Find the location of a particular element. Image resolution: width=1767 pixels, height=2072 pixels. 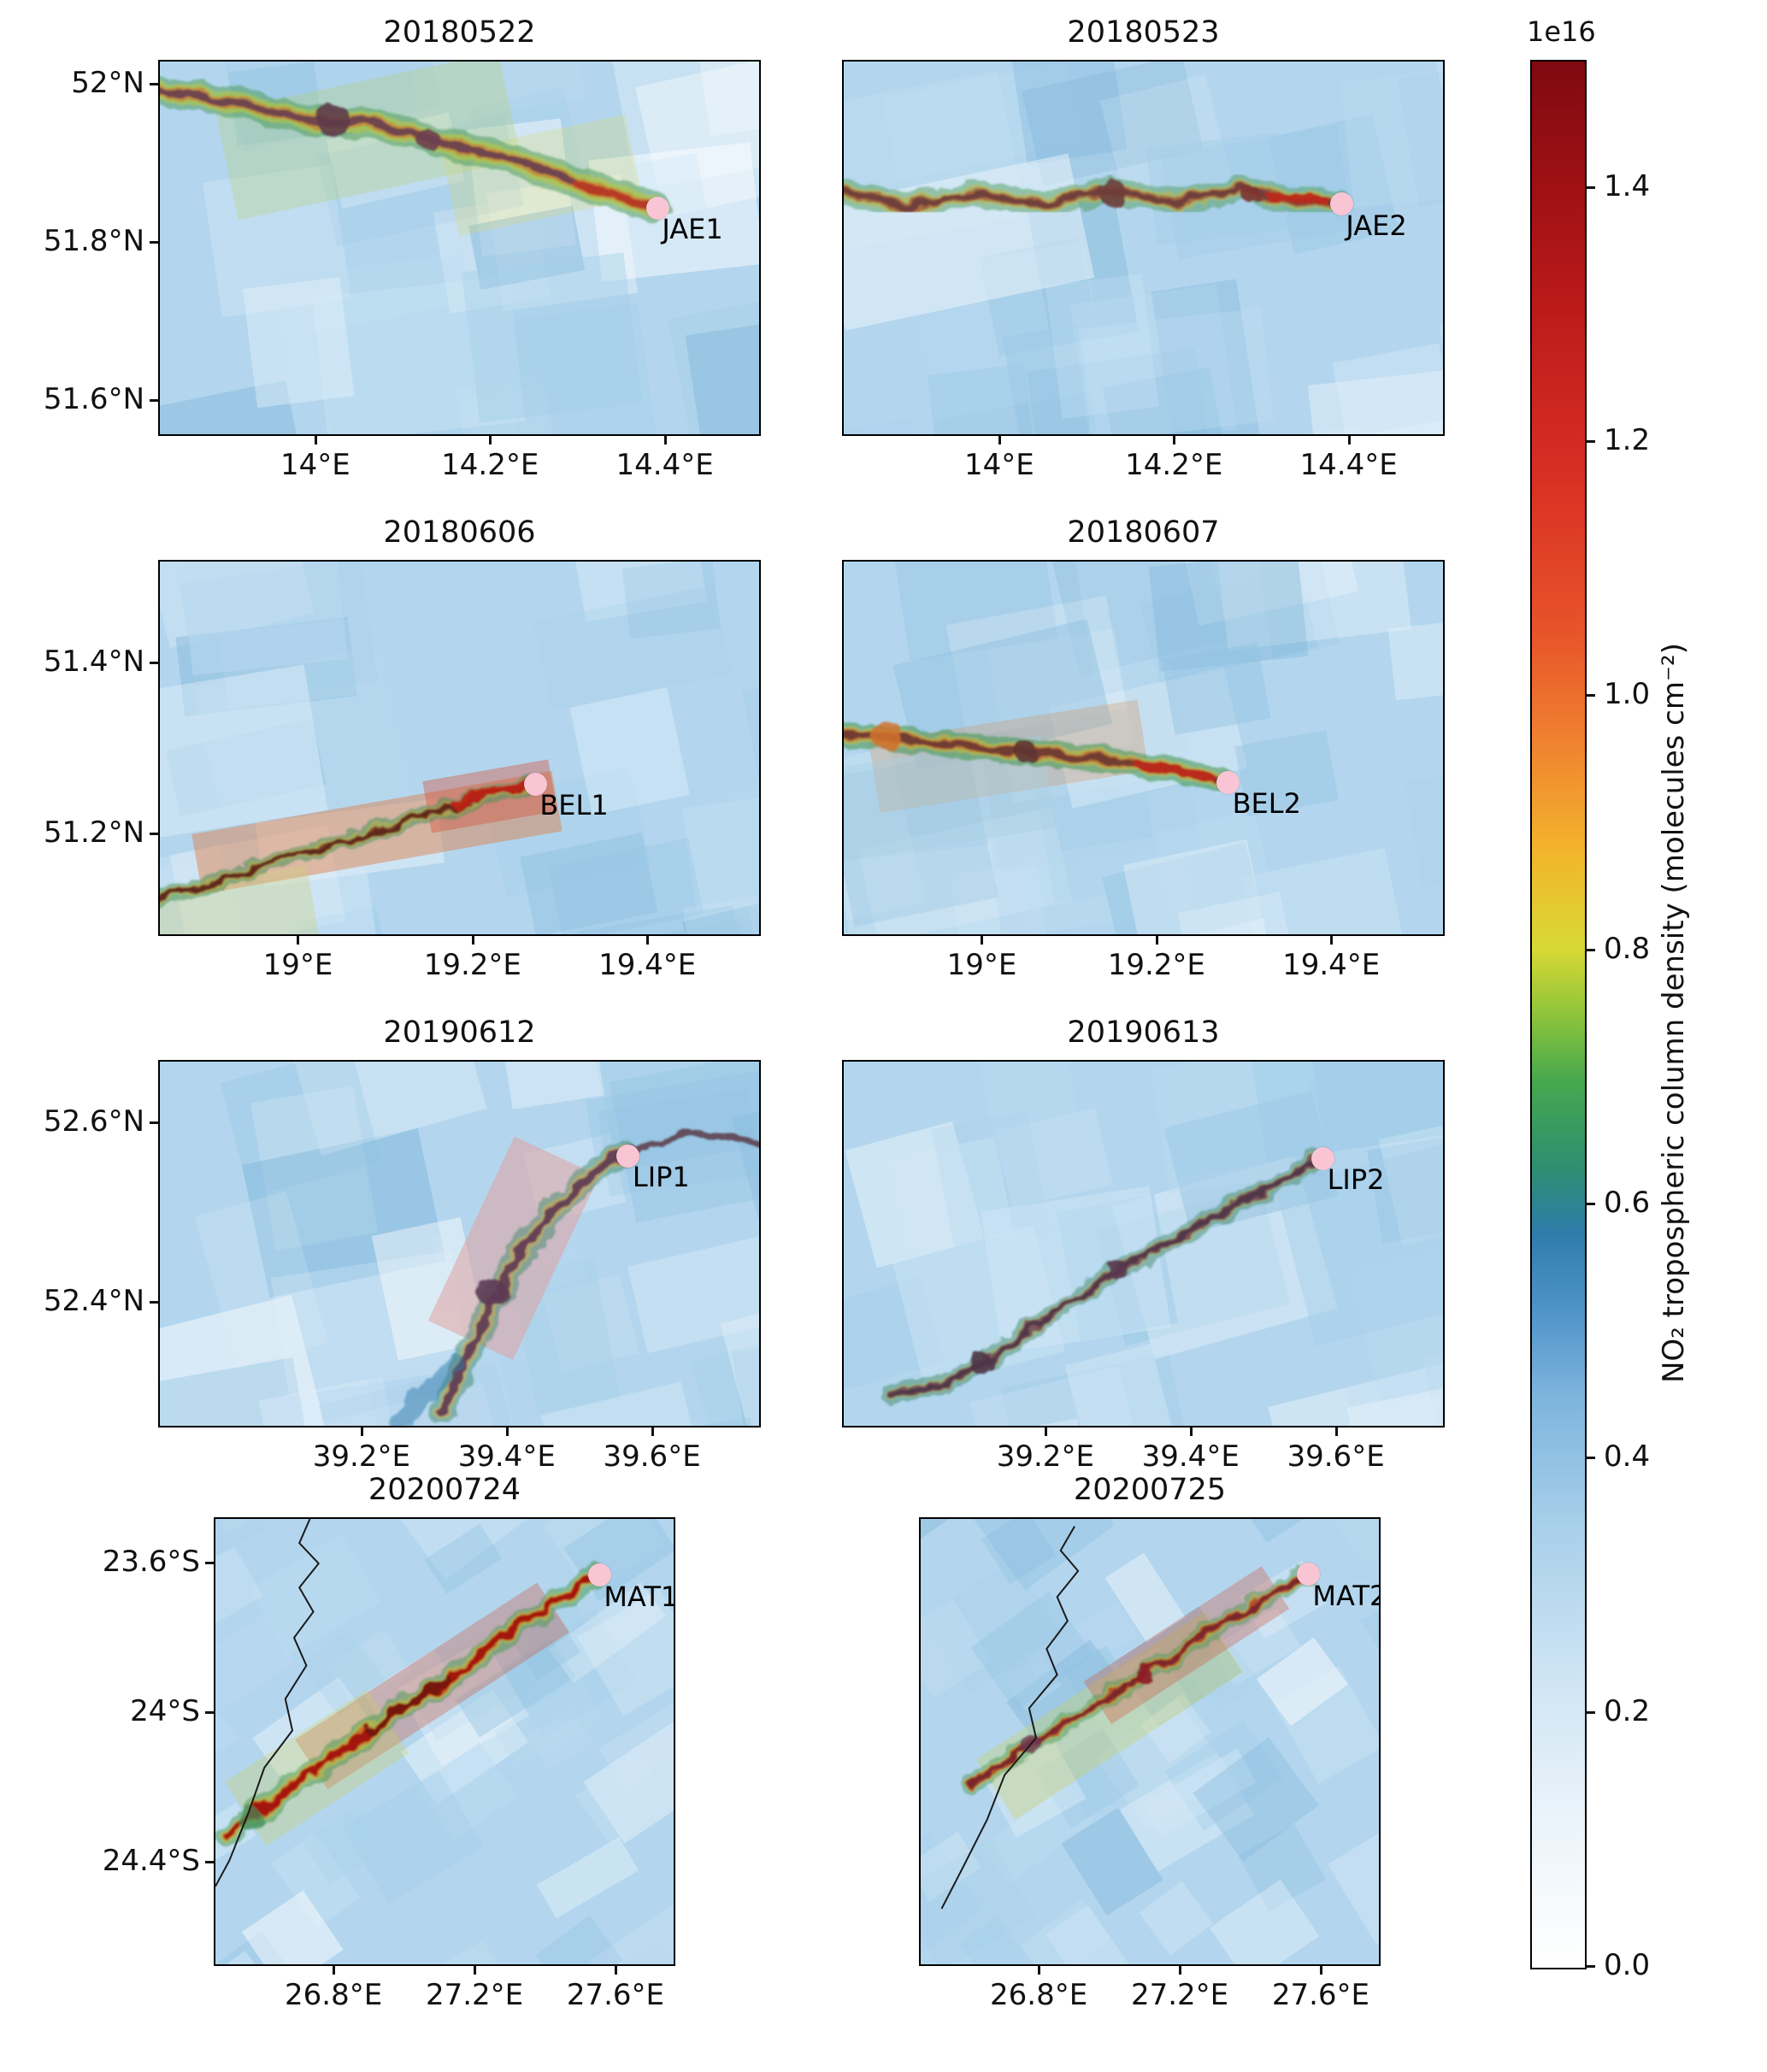

panel-title: 20190613 is located at coordinates (1143, 1032).